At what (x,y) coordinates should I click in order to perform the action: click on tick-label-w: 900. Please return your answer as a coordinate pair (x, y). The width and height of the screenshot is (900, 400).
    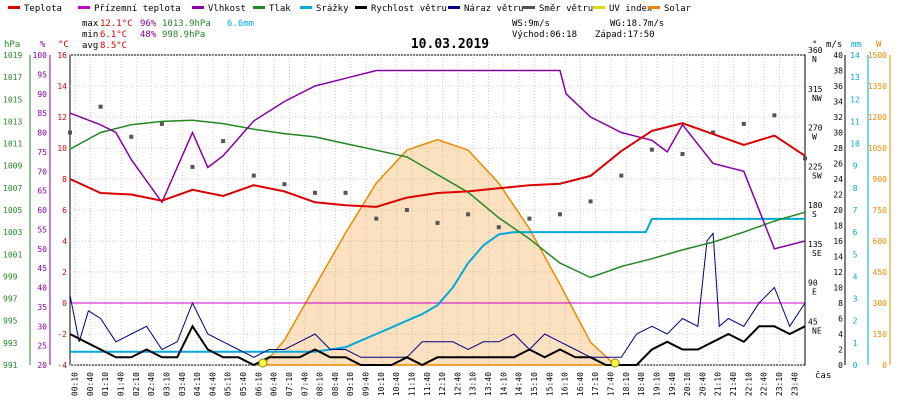
    Looking at the image, I should click on (880, 179).